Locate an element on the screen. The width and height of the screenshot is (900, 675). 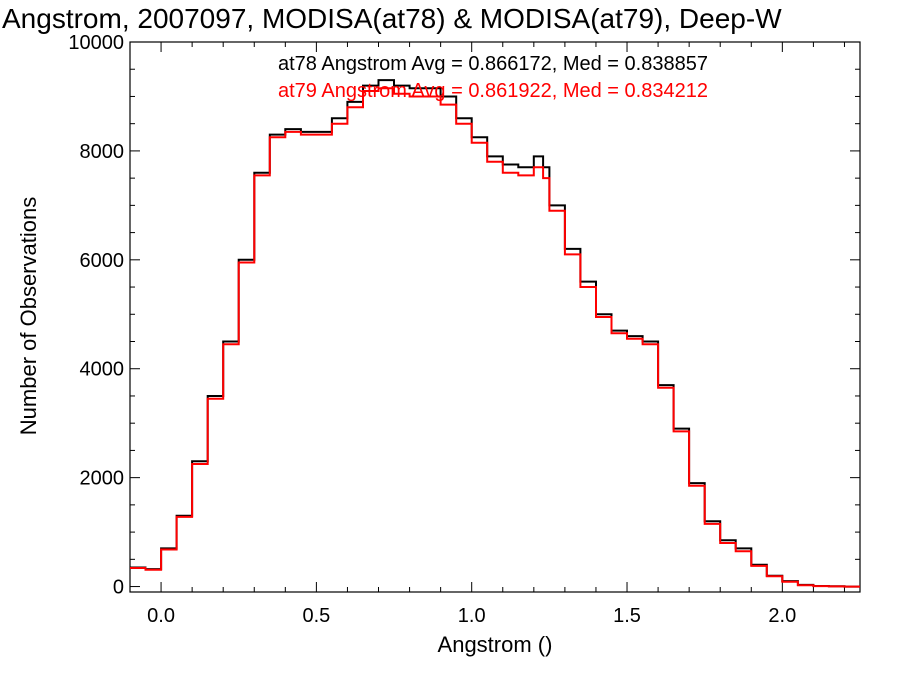
y-tick-label: 2000 is located at coordinates (102, 479).